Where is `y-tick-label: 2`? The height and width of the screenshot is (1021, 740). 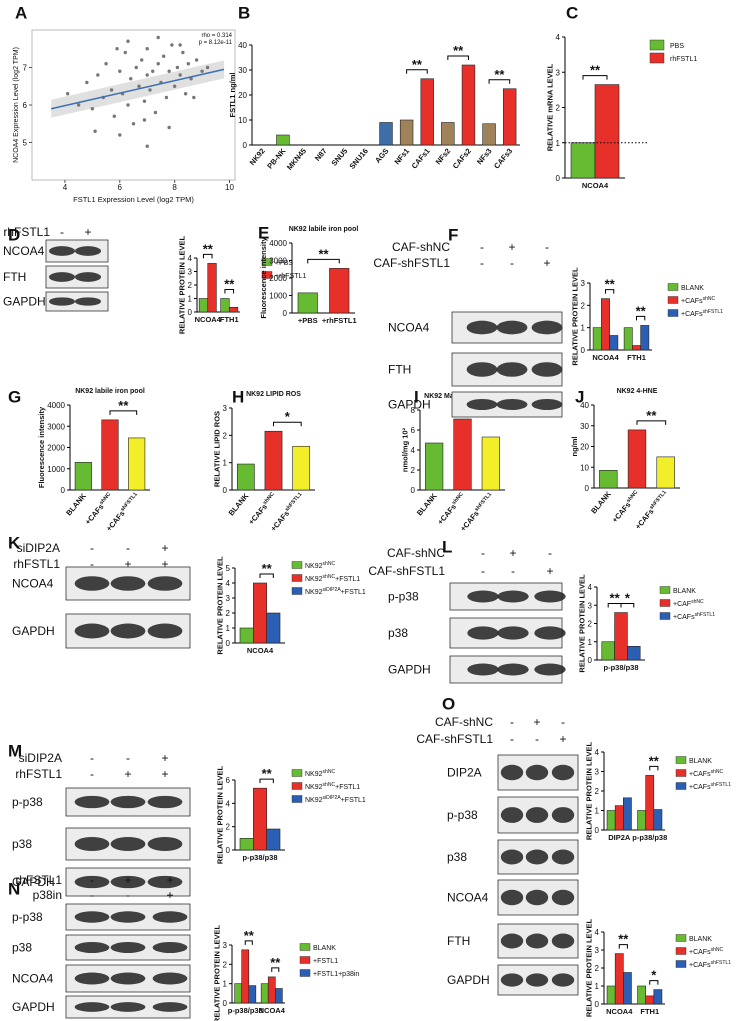 y-tick-label: 2 is located at coordinates (583, 305).